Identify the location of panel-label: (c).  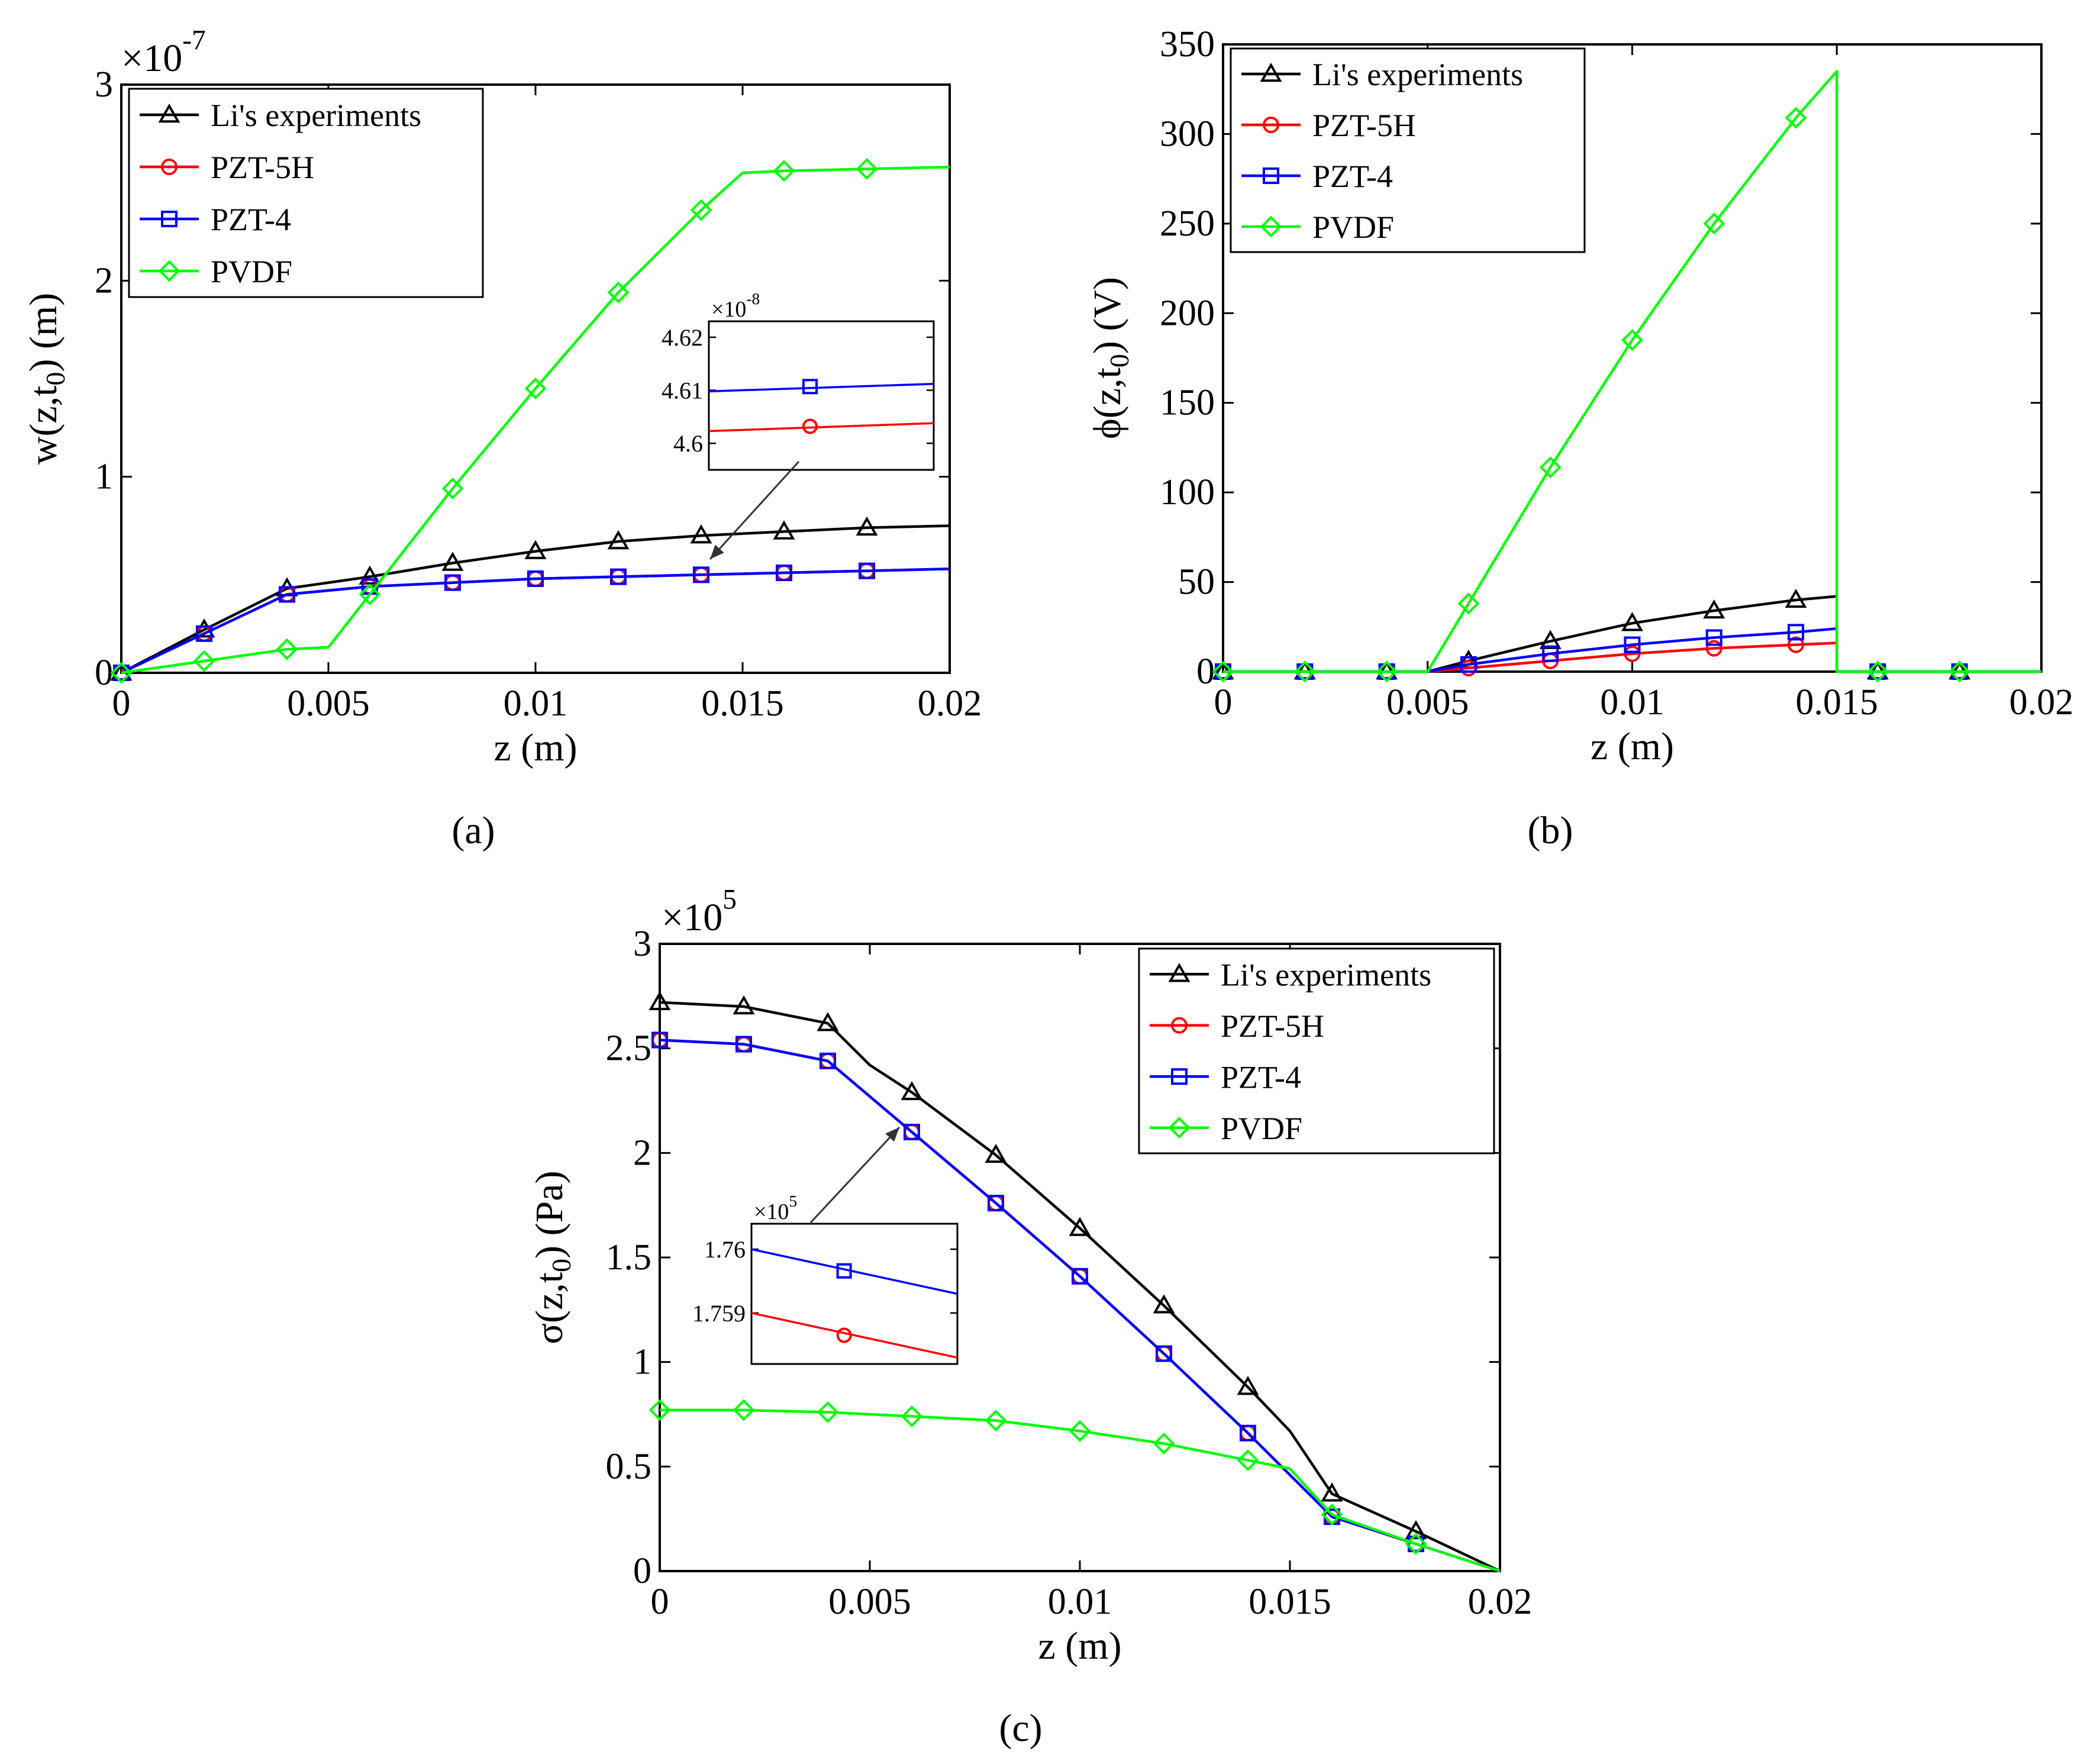
(1020, 1728).